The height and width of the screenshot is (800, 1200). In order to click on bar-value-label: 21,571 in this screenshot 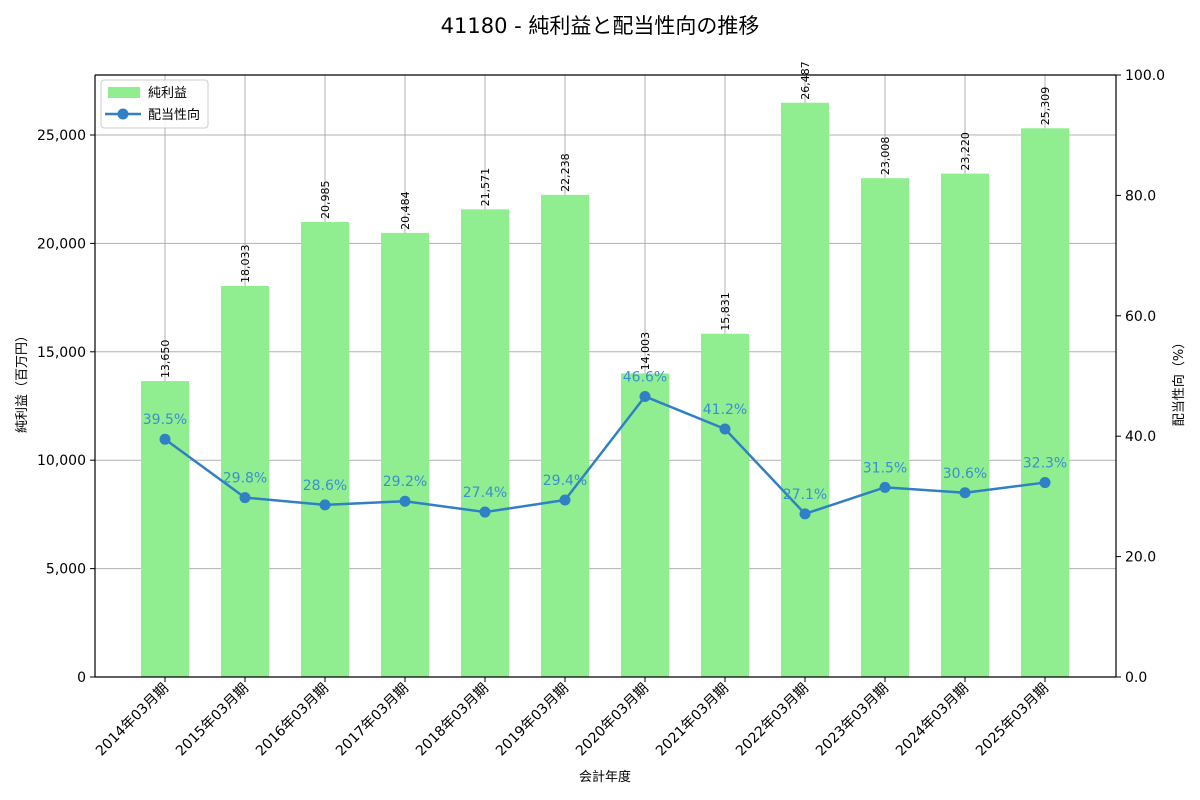, I will do `click(485, 187)`.